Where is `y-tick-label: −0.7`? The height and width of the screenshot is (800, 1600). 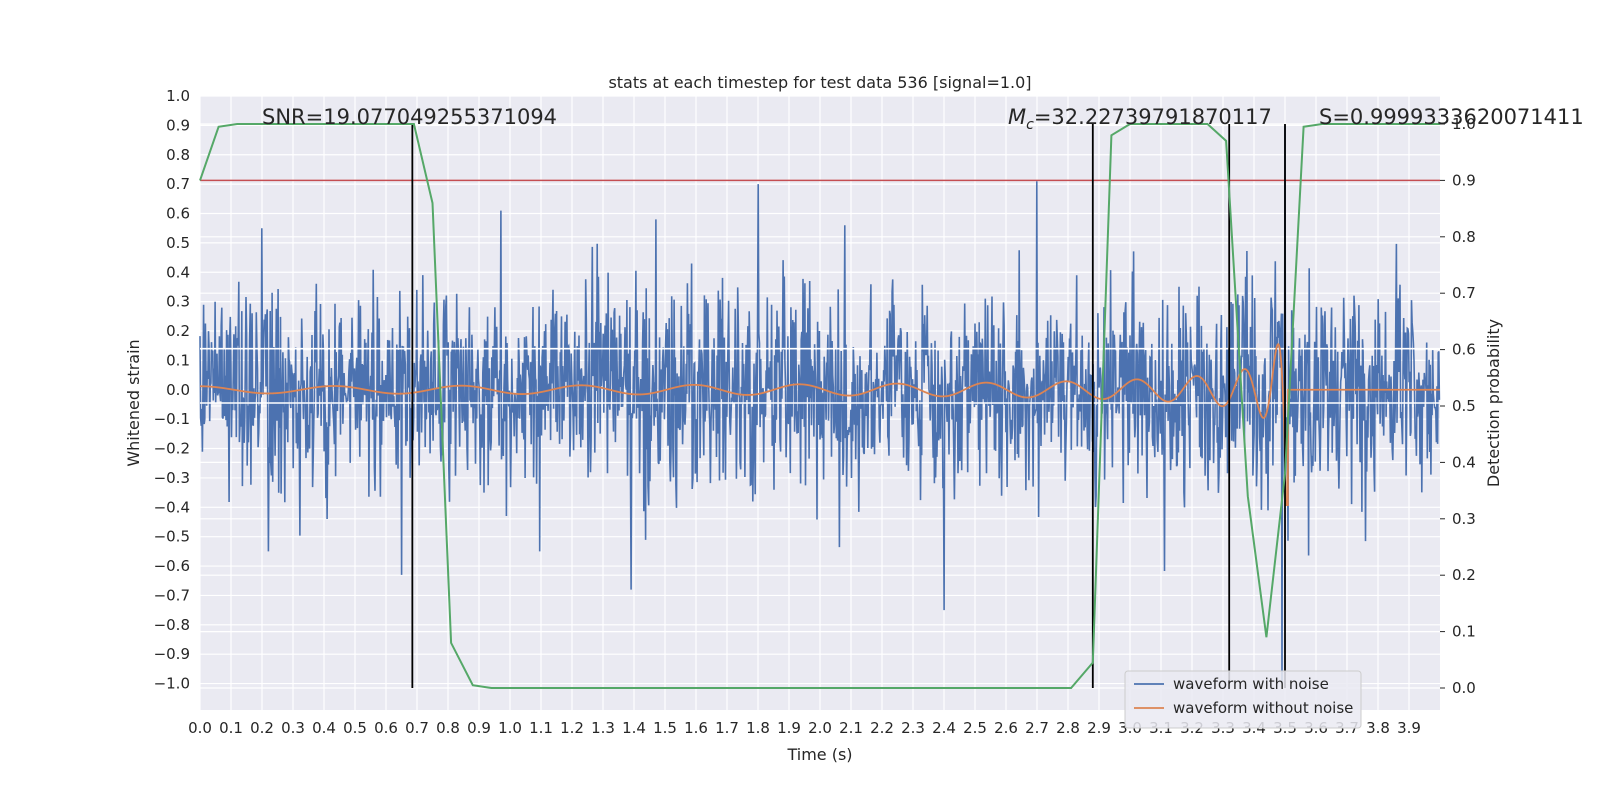
y-tick-label: −0.7 is located at coordinates (172, 595).